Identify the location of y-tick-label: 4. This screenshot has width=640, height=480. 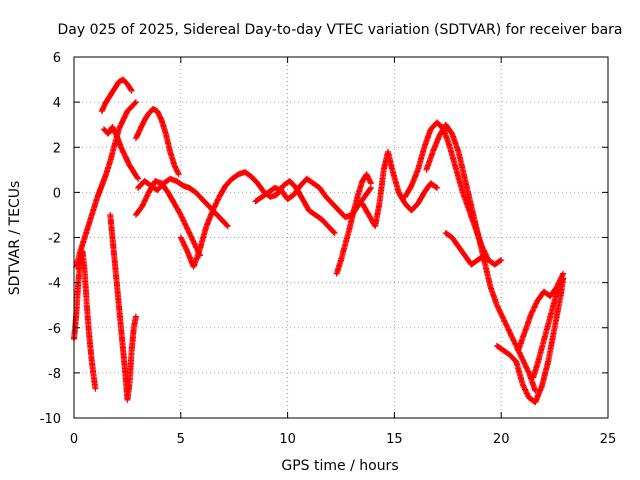
(57, 103).